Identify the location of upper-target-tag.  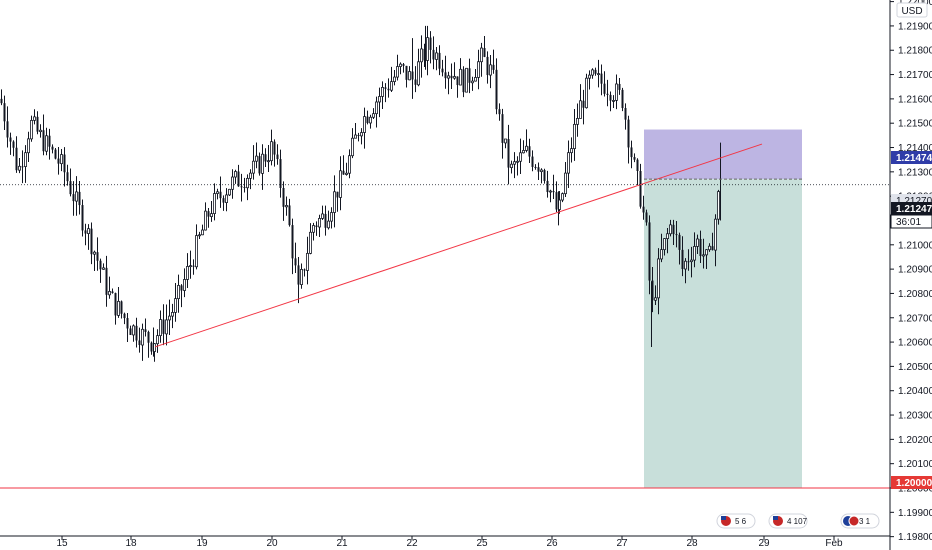
(911, 157).